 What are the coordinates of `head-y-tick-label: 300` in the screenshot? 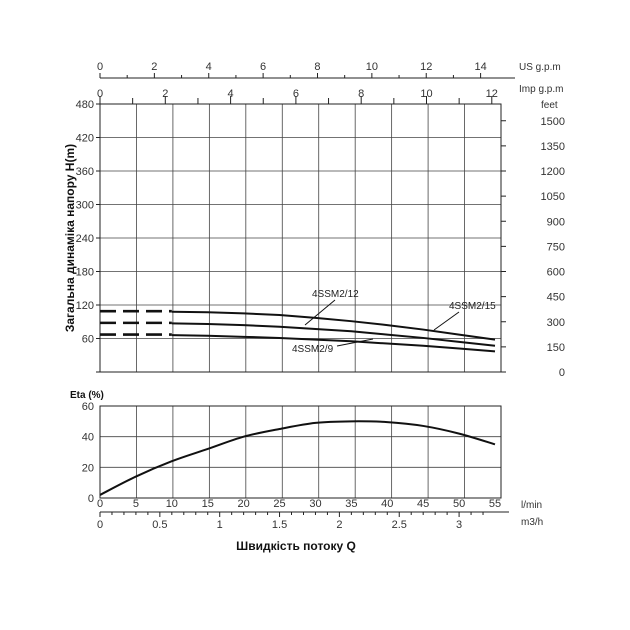 It's located at (85, 206).